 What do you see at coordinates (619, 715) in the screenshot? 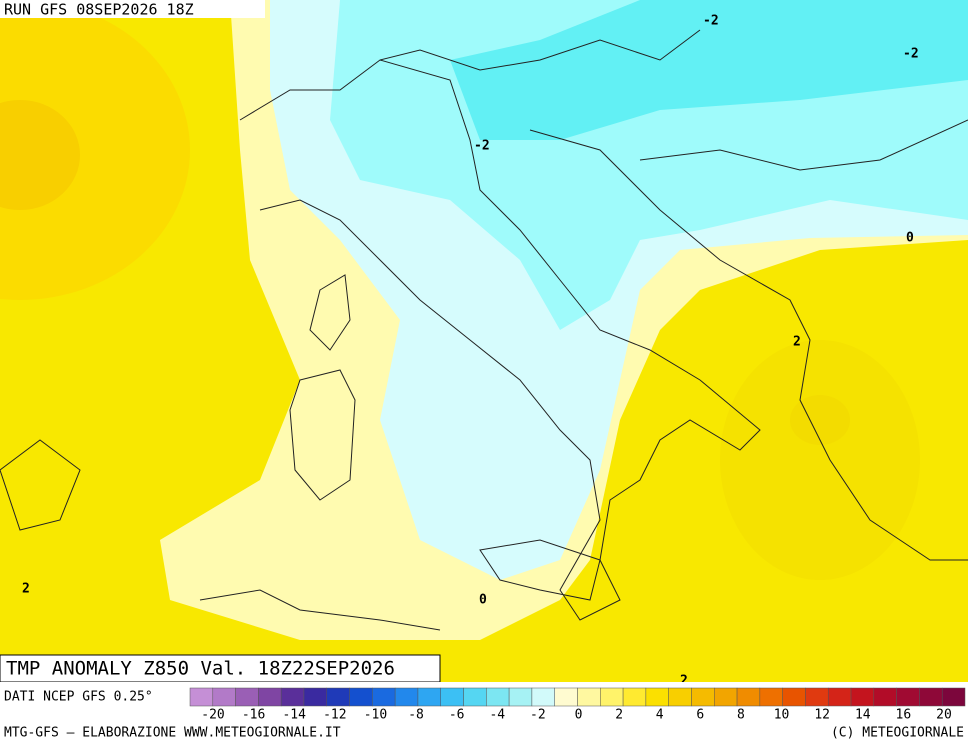
I see `scale-label: 2` at bounding box center [619, 715].